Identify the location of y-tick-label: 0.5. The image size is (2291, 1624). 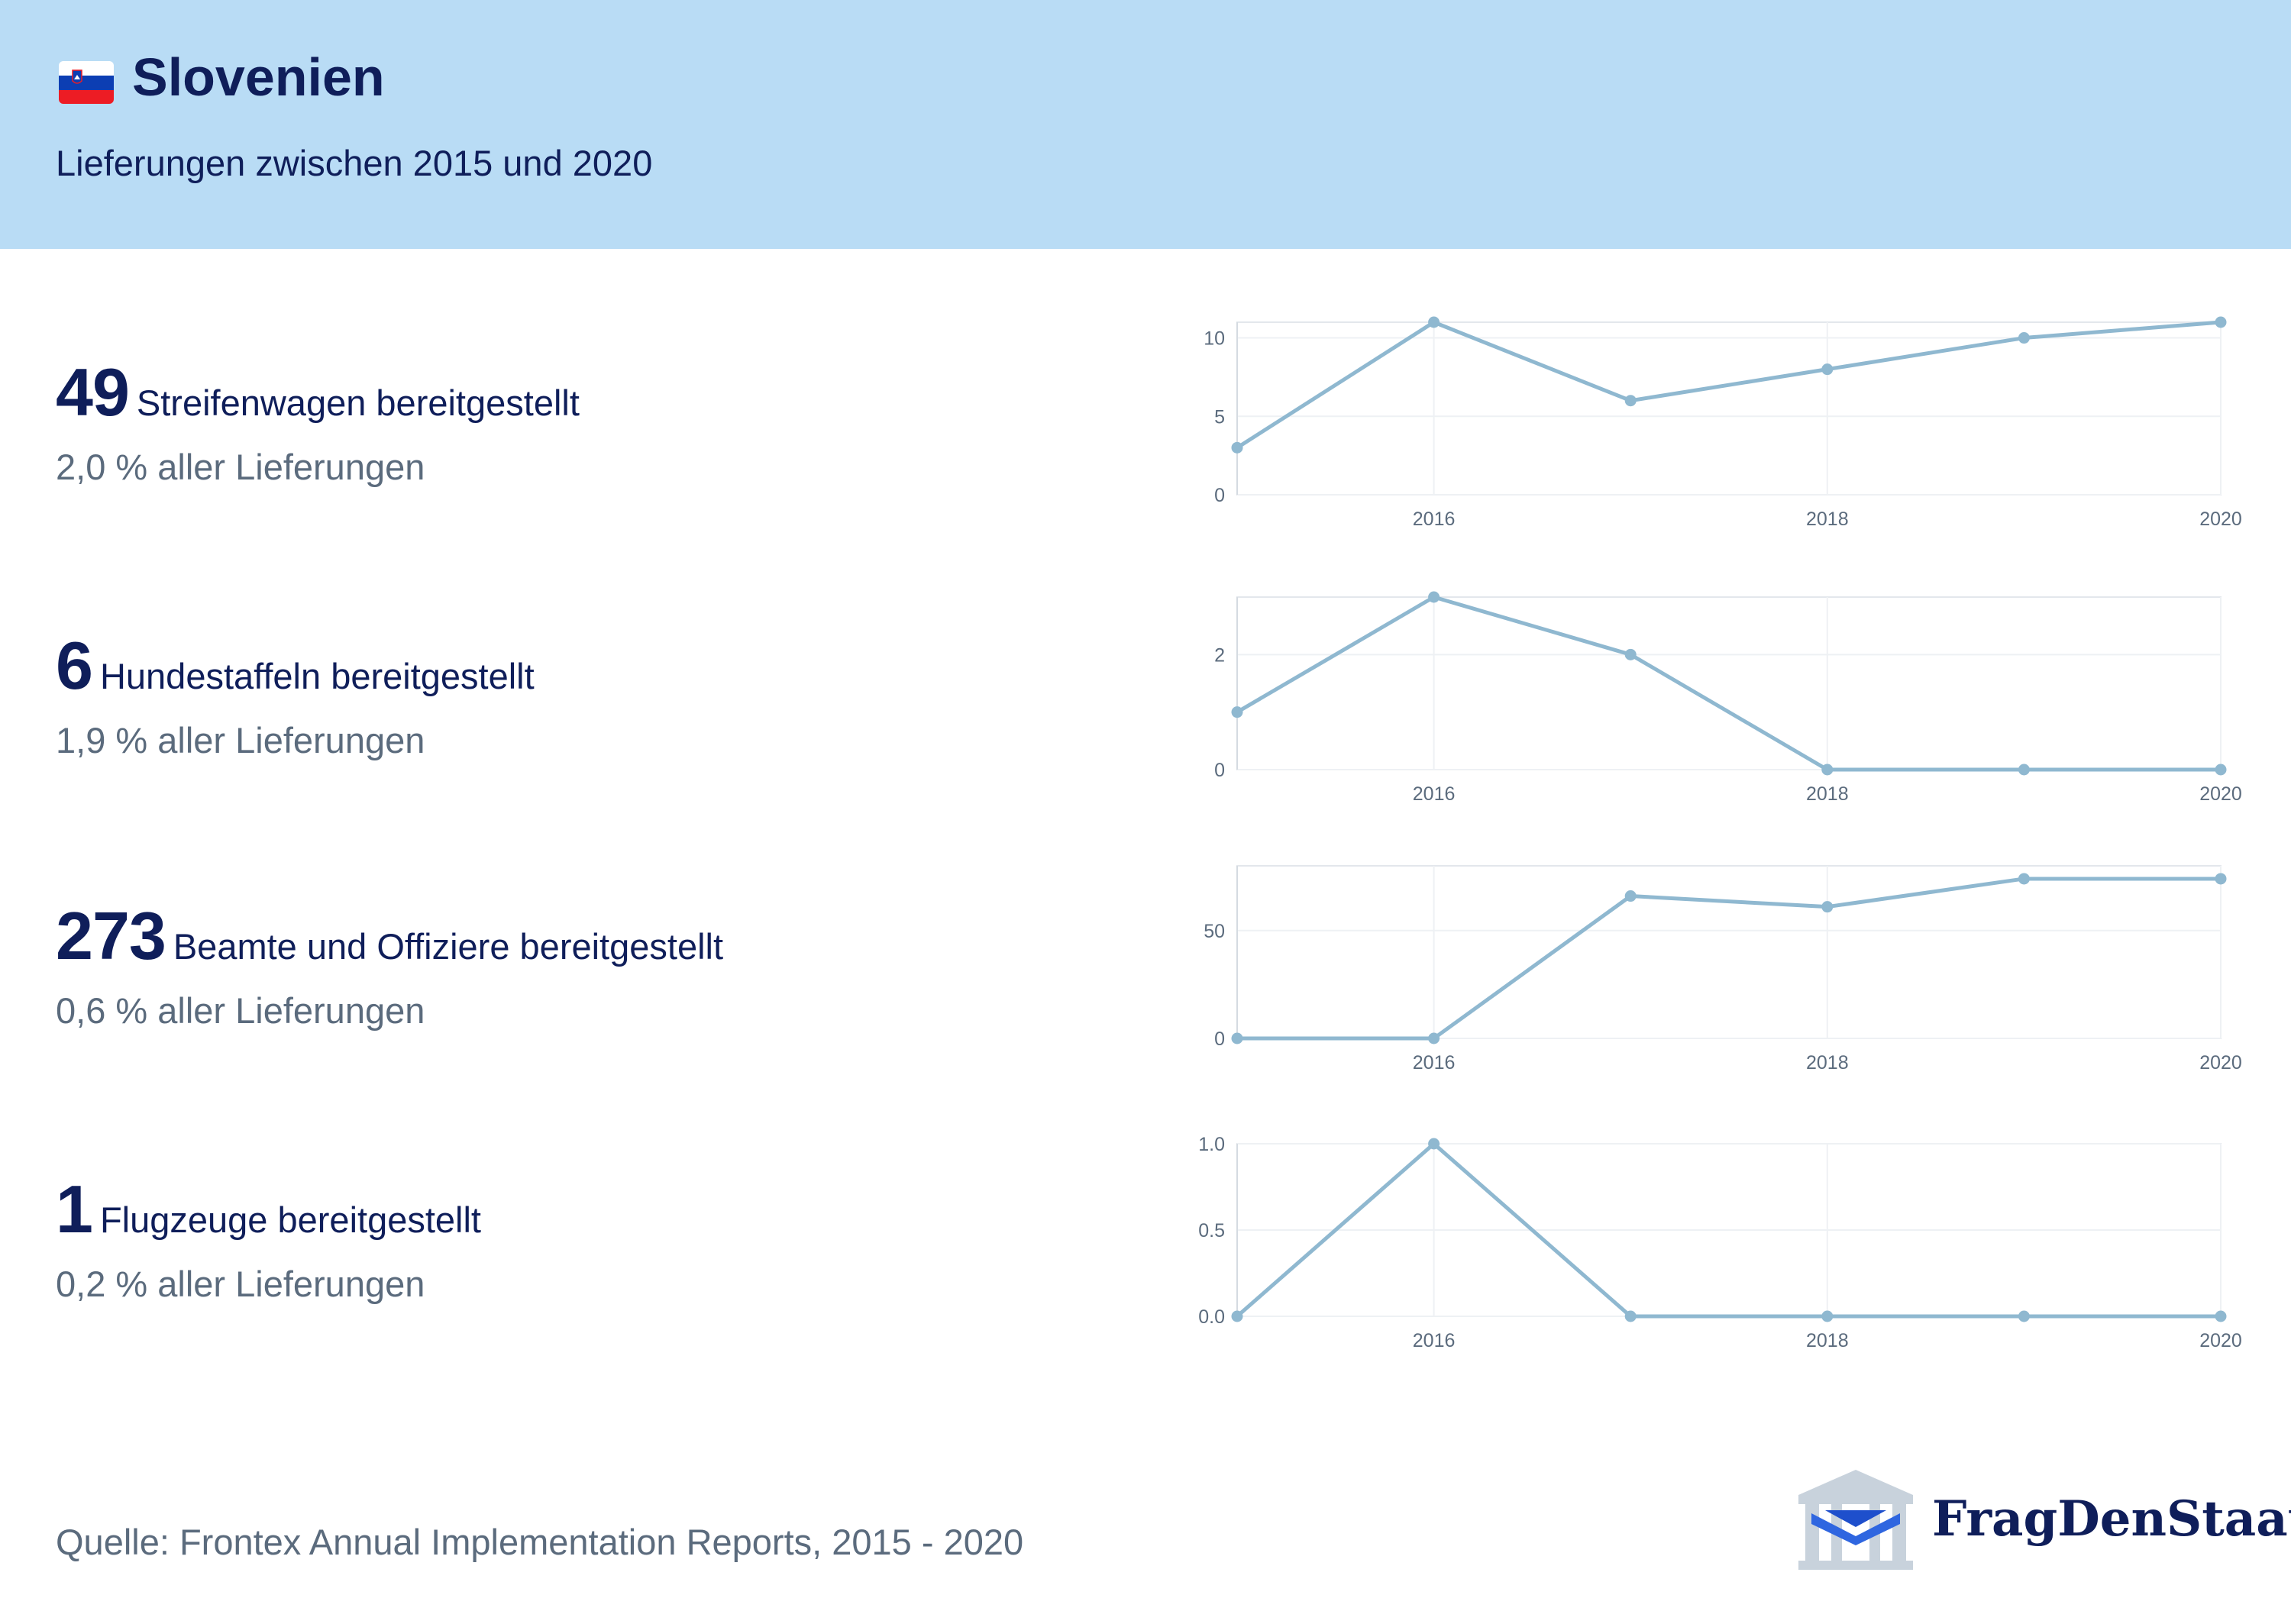
(1212, 1230).